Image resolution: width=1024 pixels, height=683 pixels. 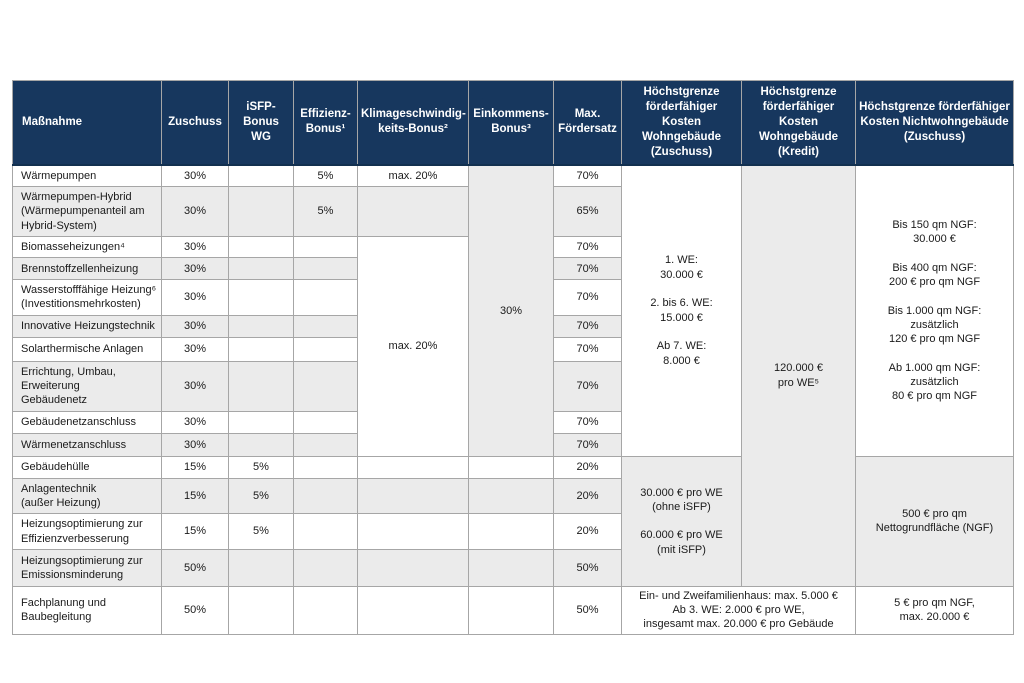 What do you see at coordinates (195, 122) in the screenshot?
I see `header-zuschuss: Zuschuss` at bounding box center [195, 122].